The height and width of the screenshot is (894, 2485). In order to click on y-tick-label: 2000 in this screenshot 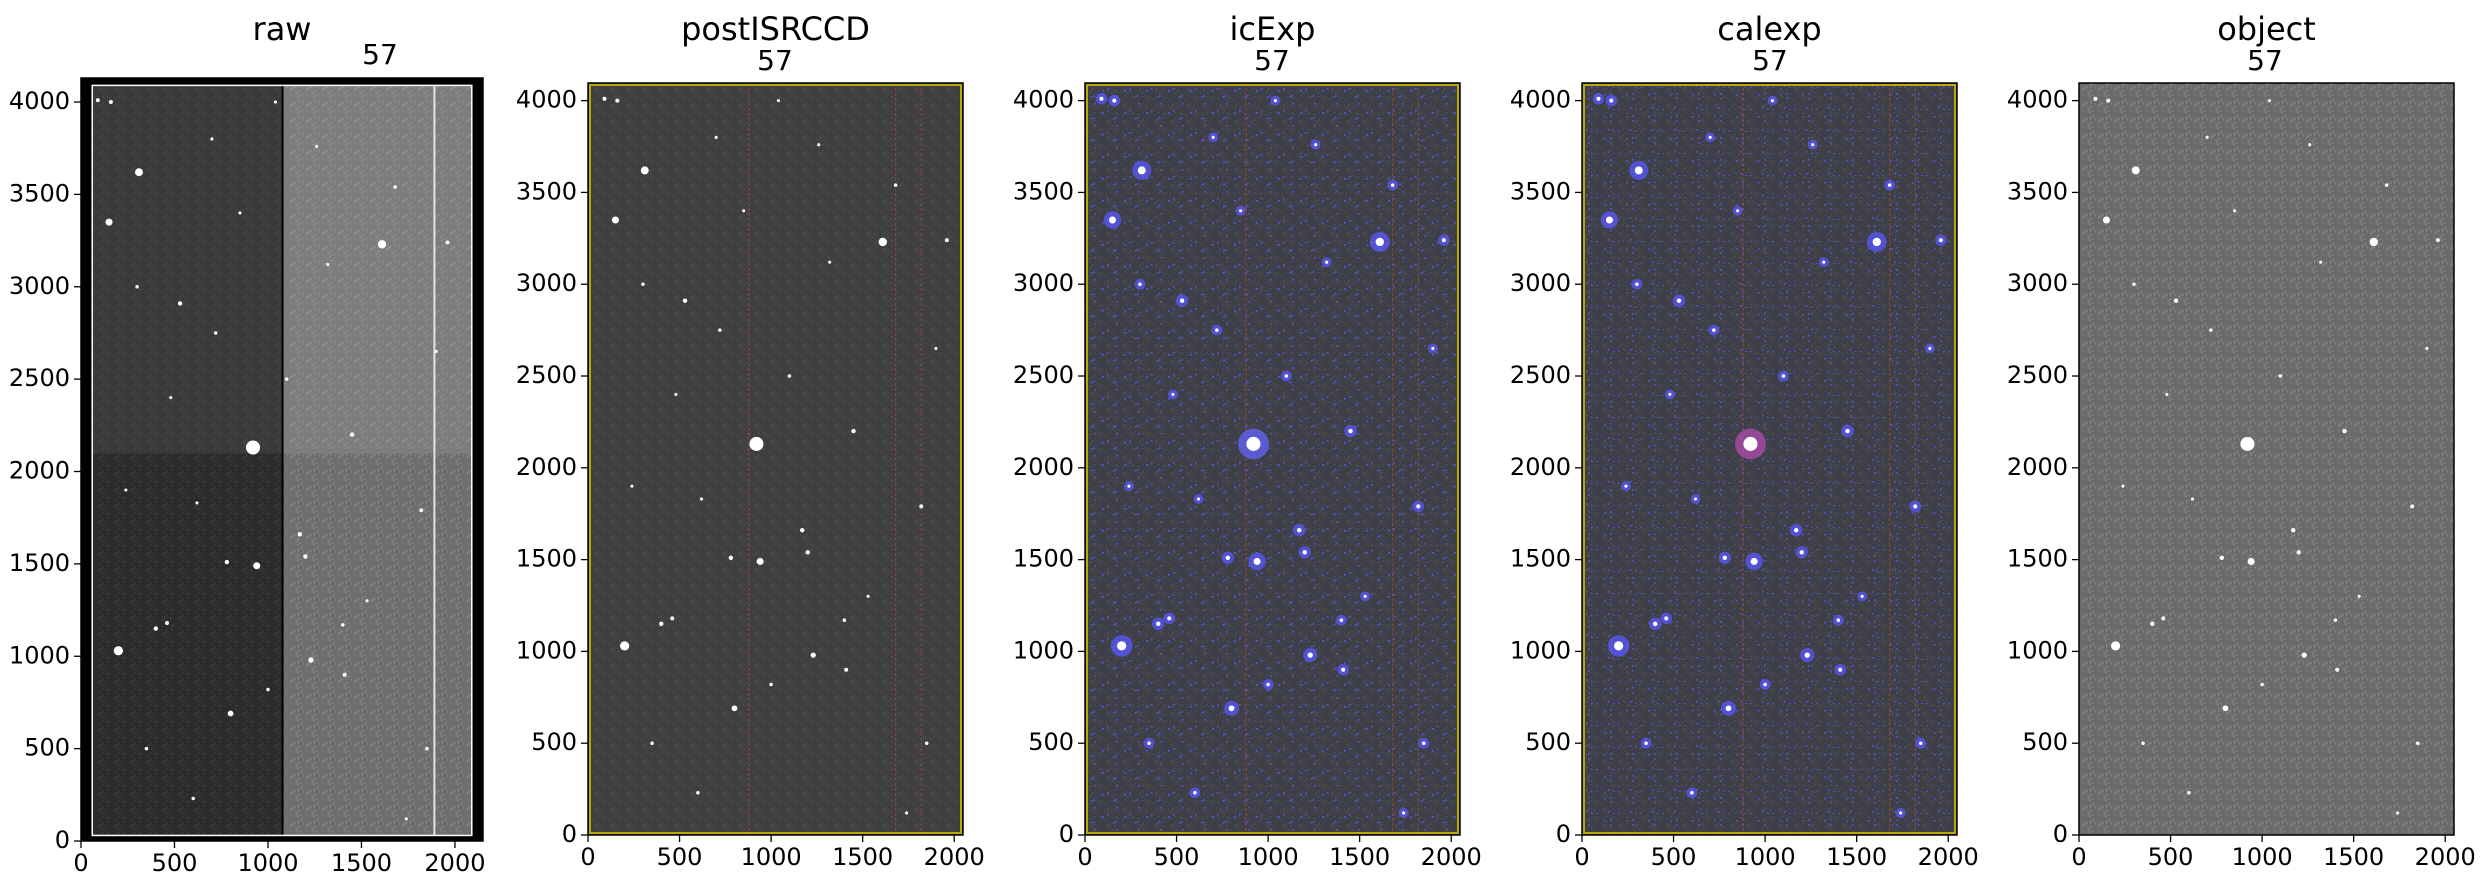, I will do `click(39, 471)`.